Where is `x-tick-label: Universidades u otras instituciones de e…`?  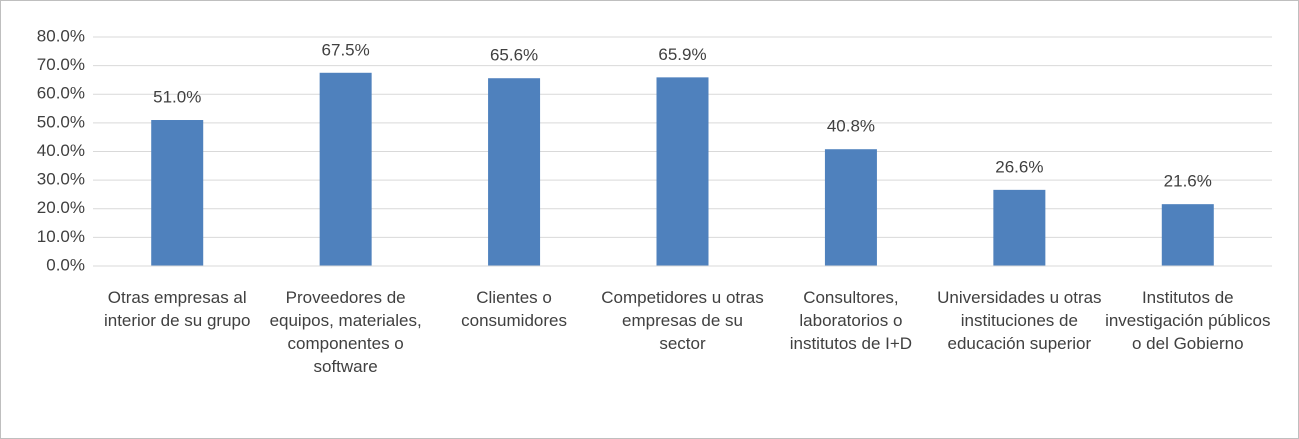
x-tick-label: Universidades u otras instituciones de e… is located at coordinates (1019, 320).